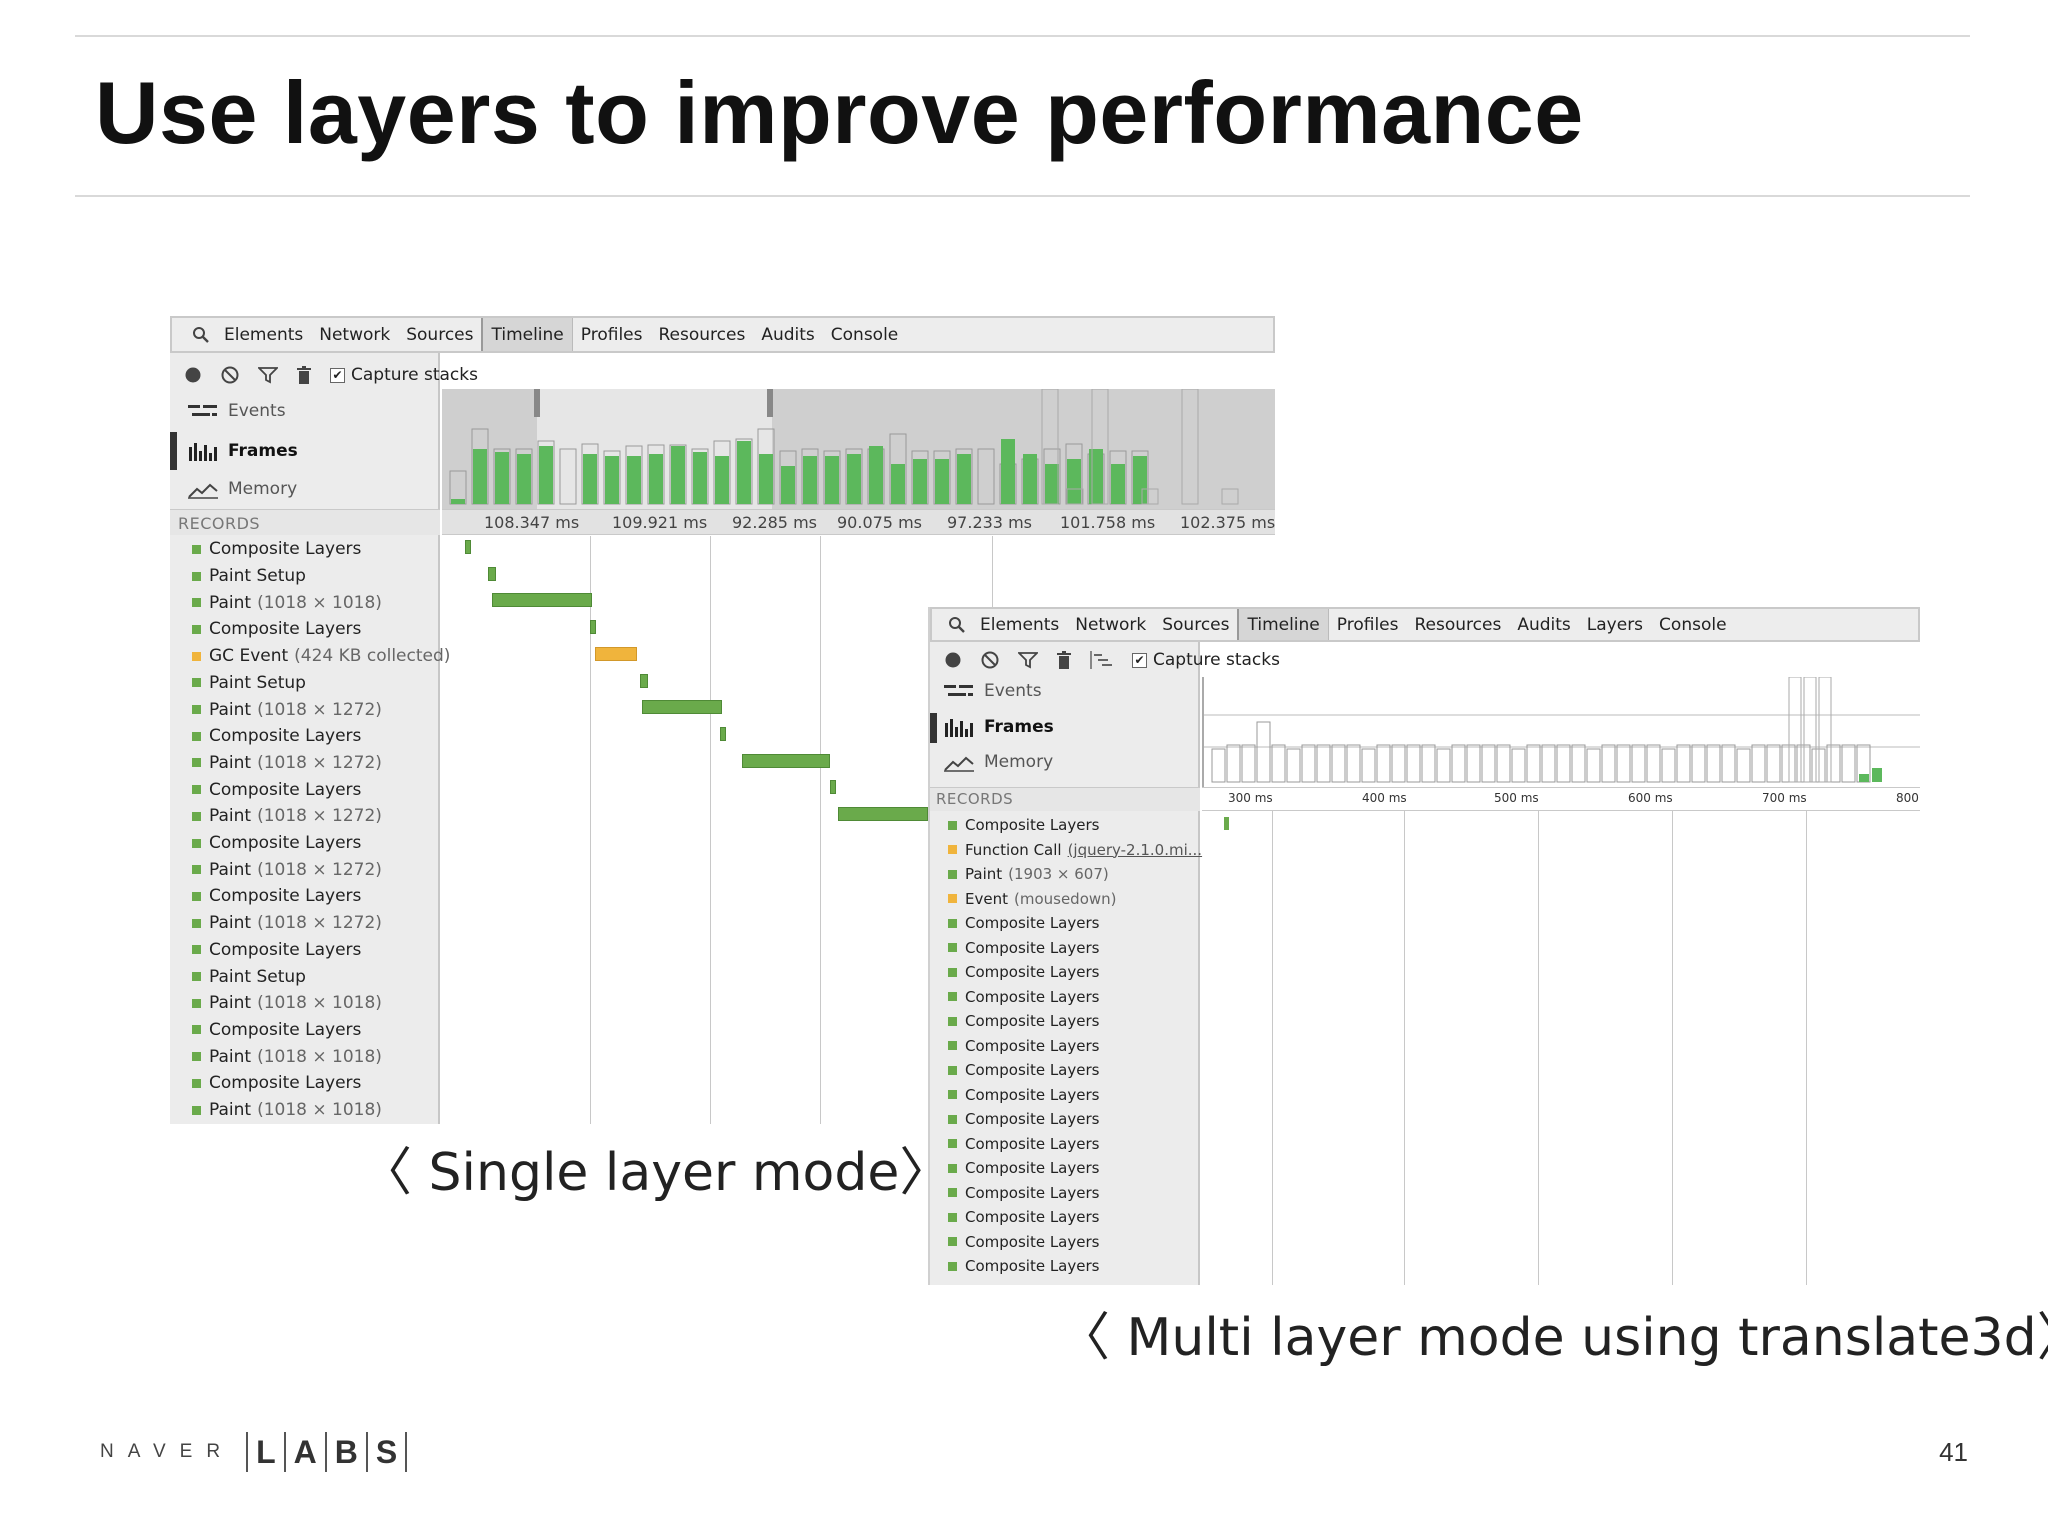  Describe the element at coordinates (406, 1452) in the screenshot. I see `logo-separator` at that location.